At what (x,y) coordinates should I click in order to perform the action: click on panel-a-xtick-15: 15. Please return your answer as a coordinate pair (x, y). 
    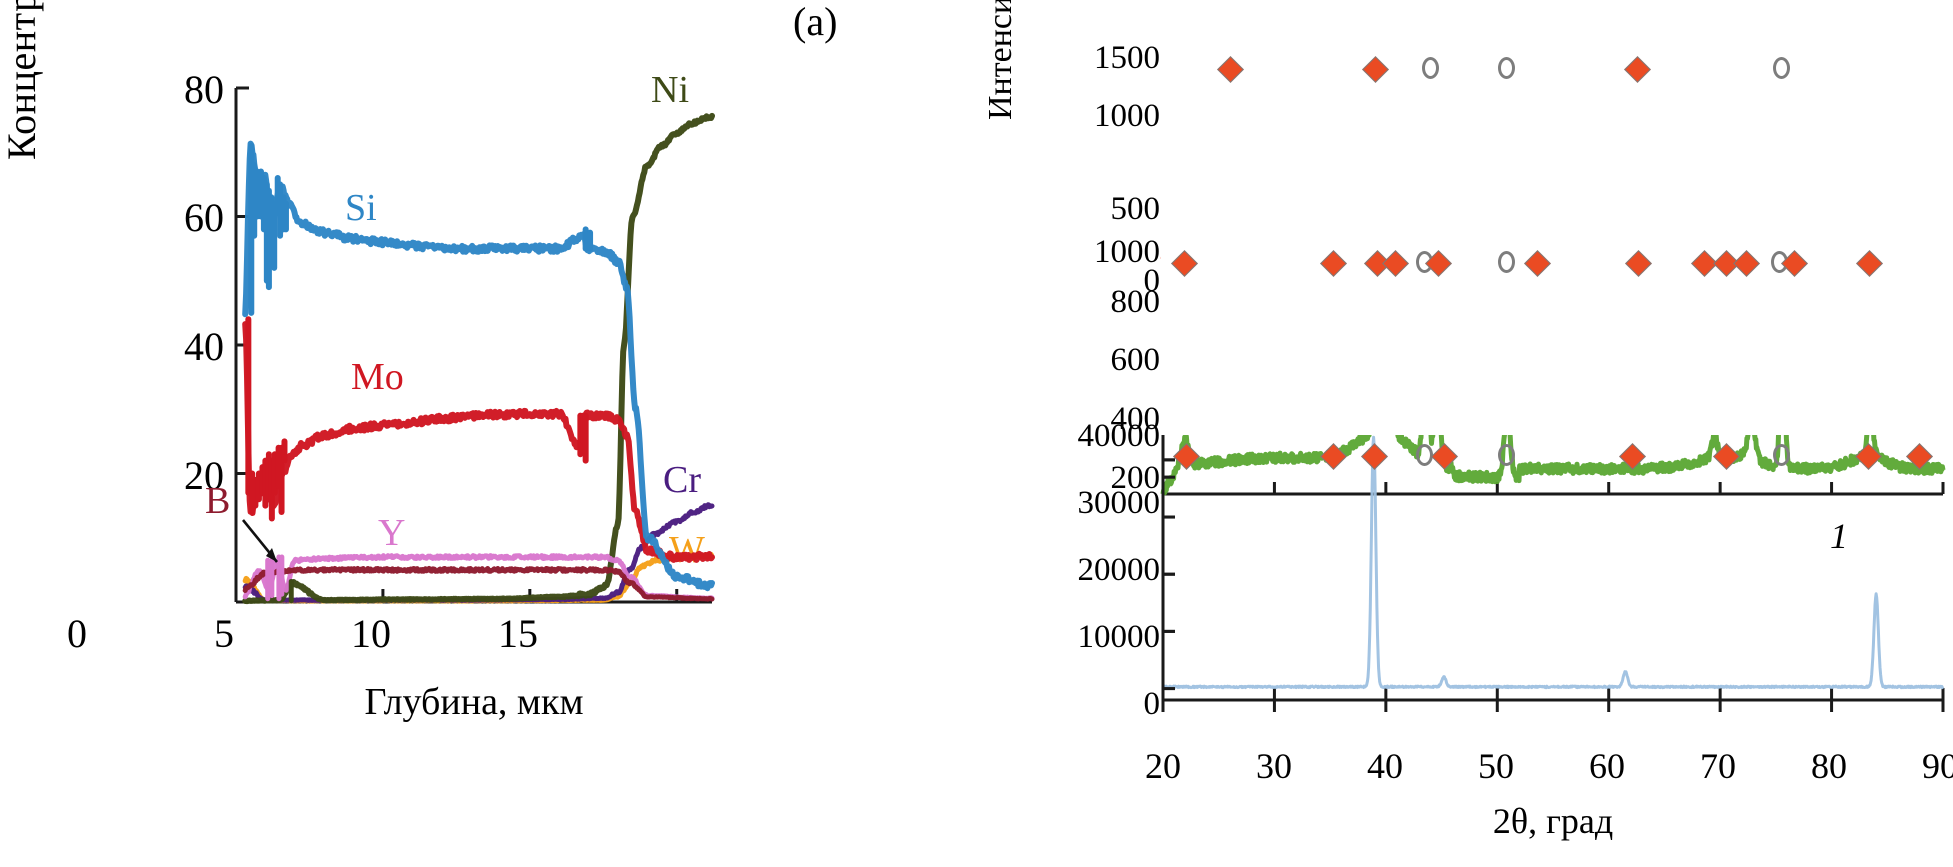
    Looking at the image, I should click on (518, 633).